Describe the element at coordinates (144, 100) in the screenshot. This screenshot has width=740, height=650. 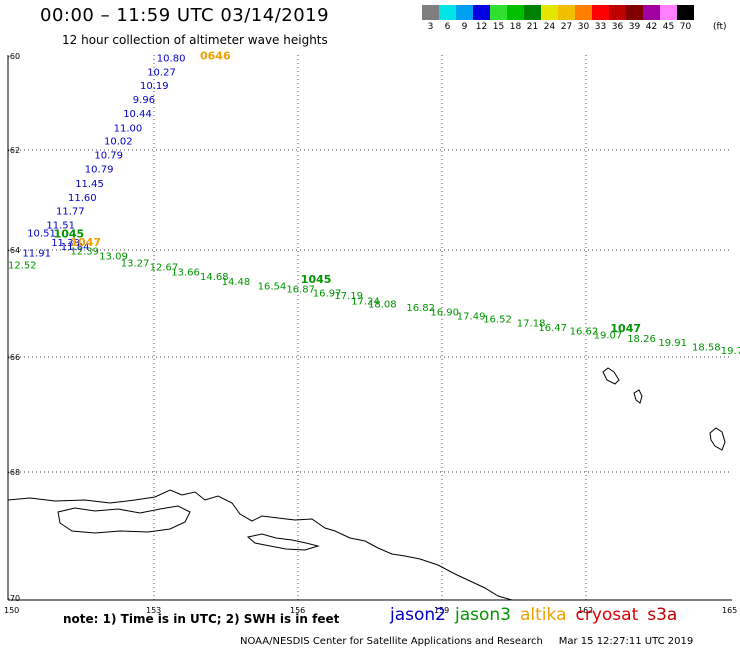
I see `swh-value: 9.96` at that location.